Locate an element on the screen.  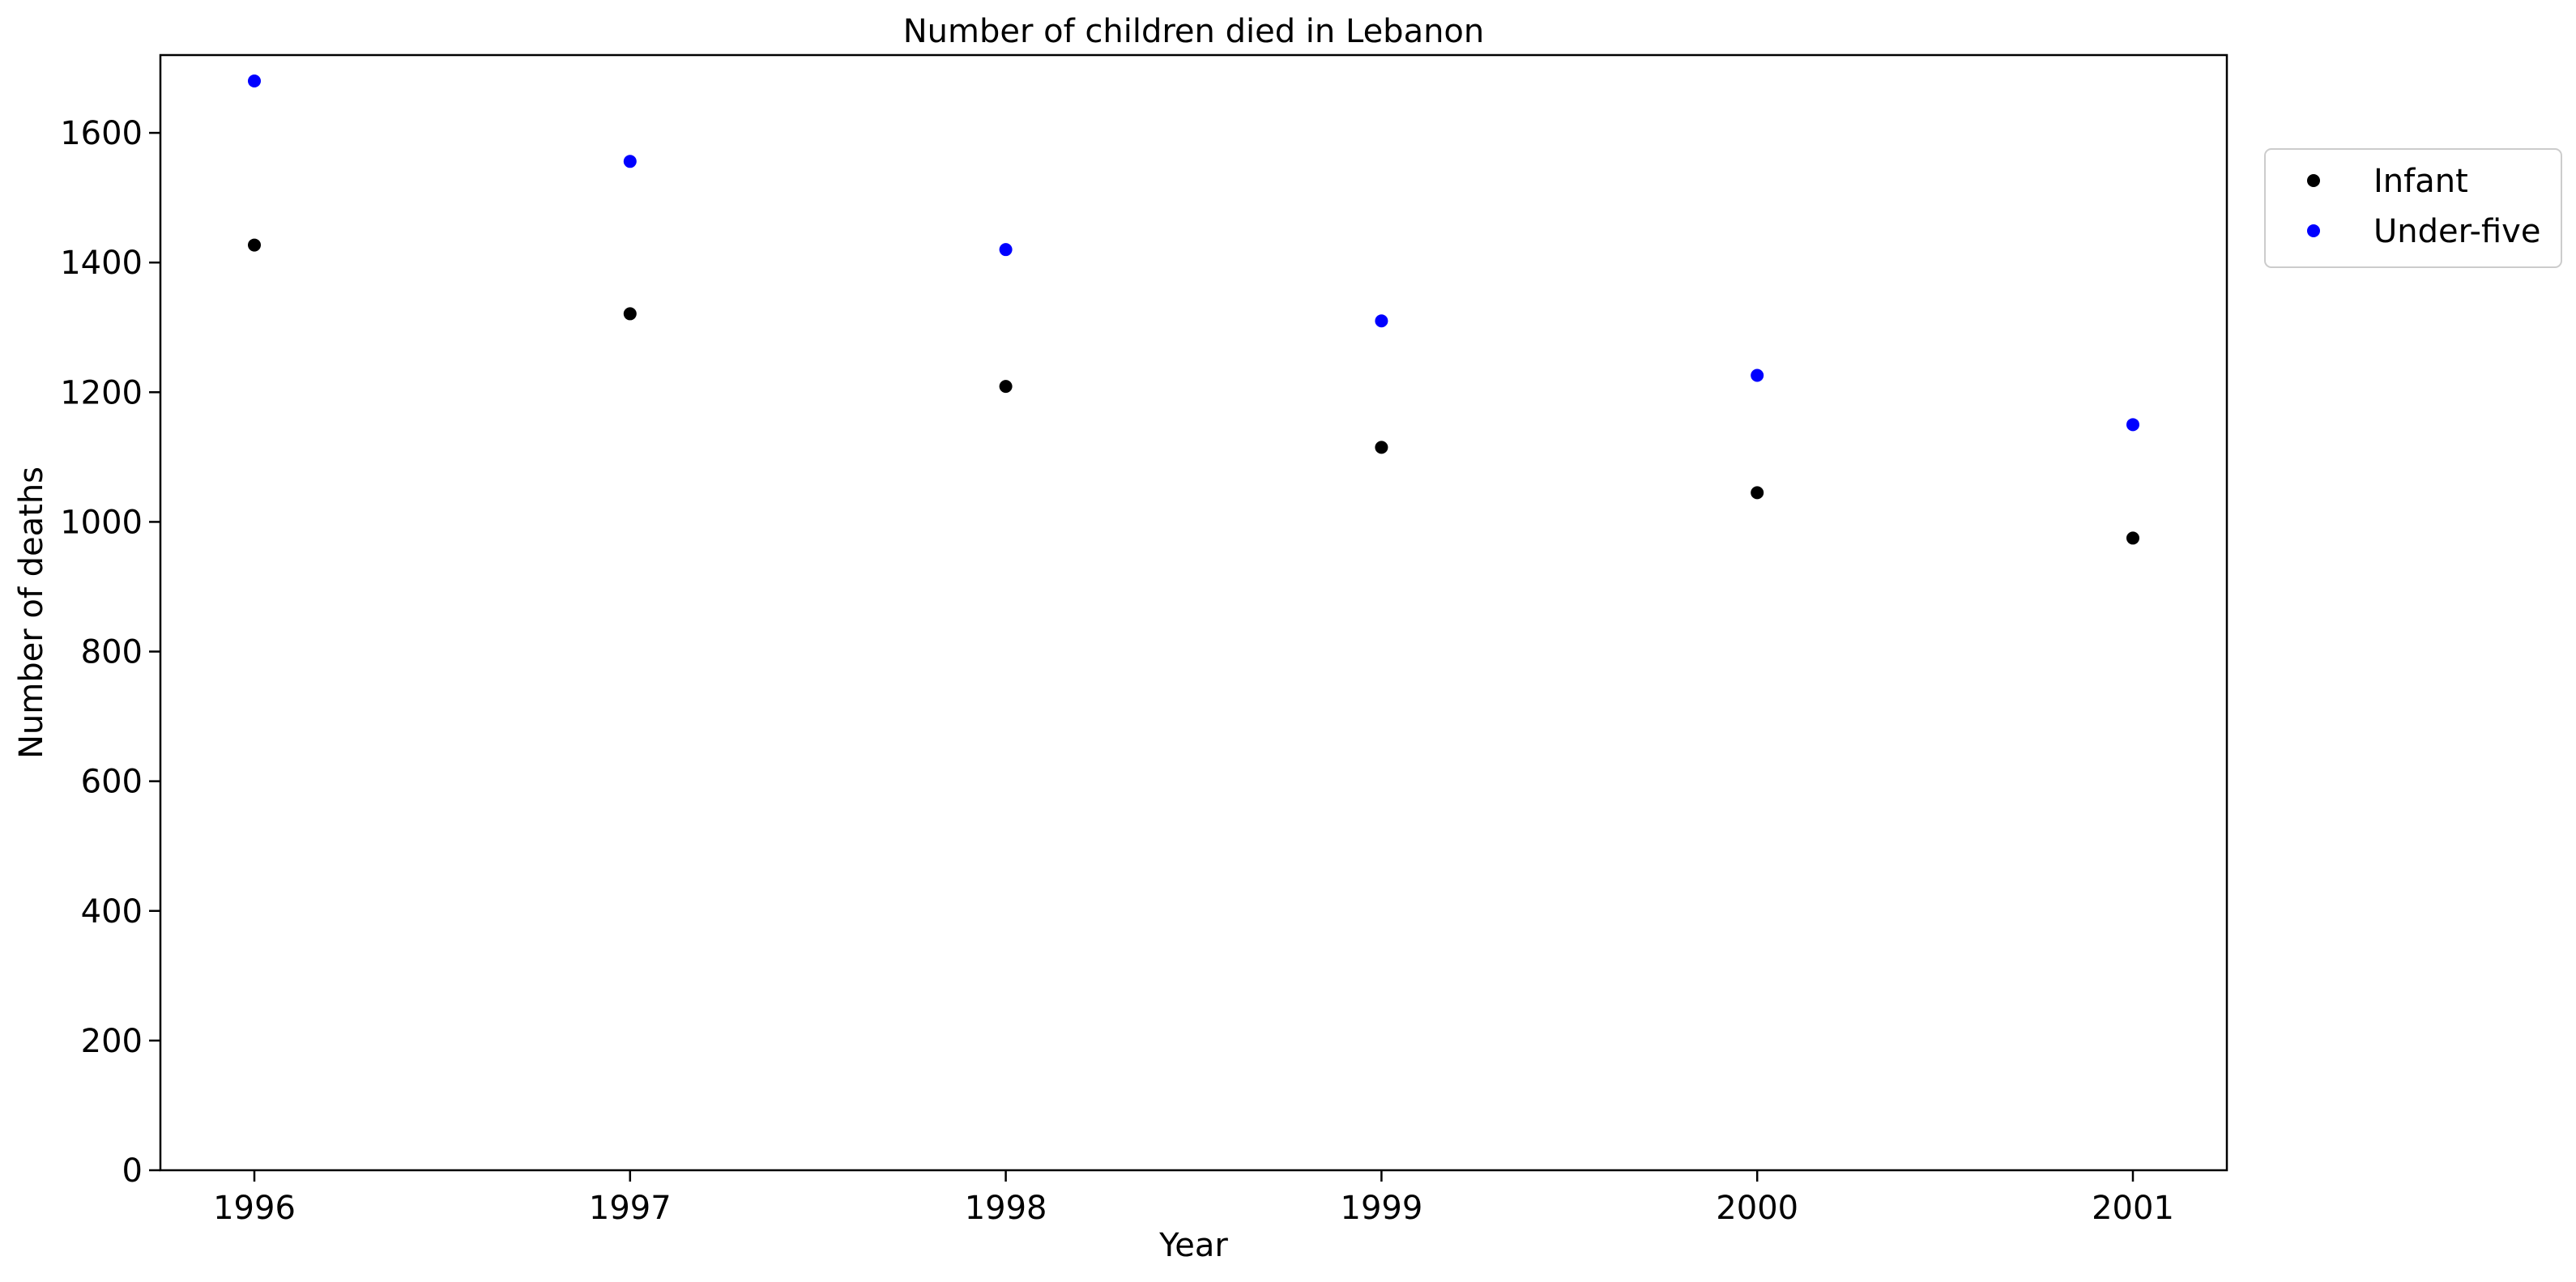
x-tick-label: 1999 is located at coordinates (1382, 1208).